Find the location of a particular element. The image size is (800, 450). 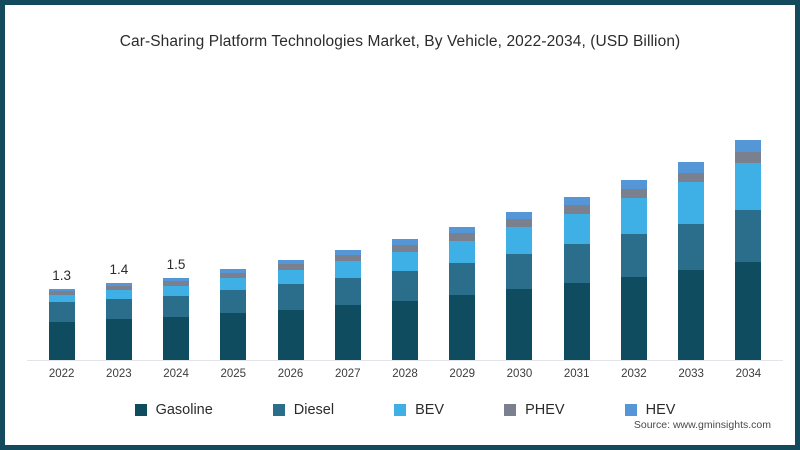

legend-item-bev: BEV is located at coordinates (419, 410).